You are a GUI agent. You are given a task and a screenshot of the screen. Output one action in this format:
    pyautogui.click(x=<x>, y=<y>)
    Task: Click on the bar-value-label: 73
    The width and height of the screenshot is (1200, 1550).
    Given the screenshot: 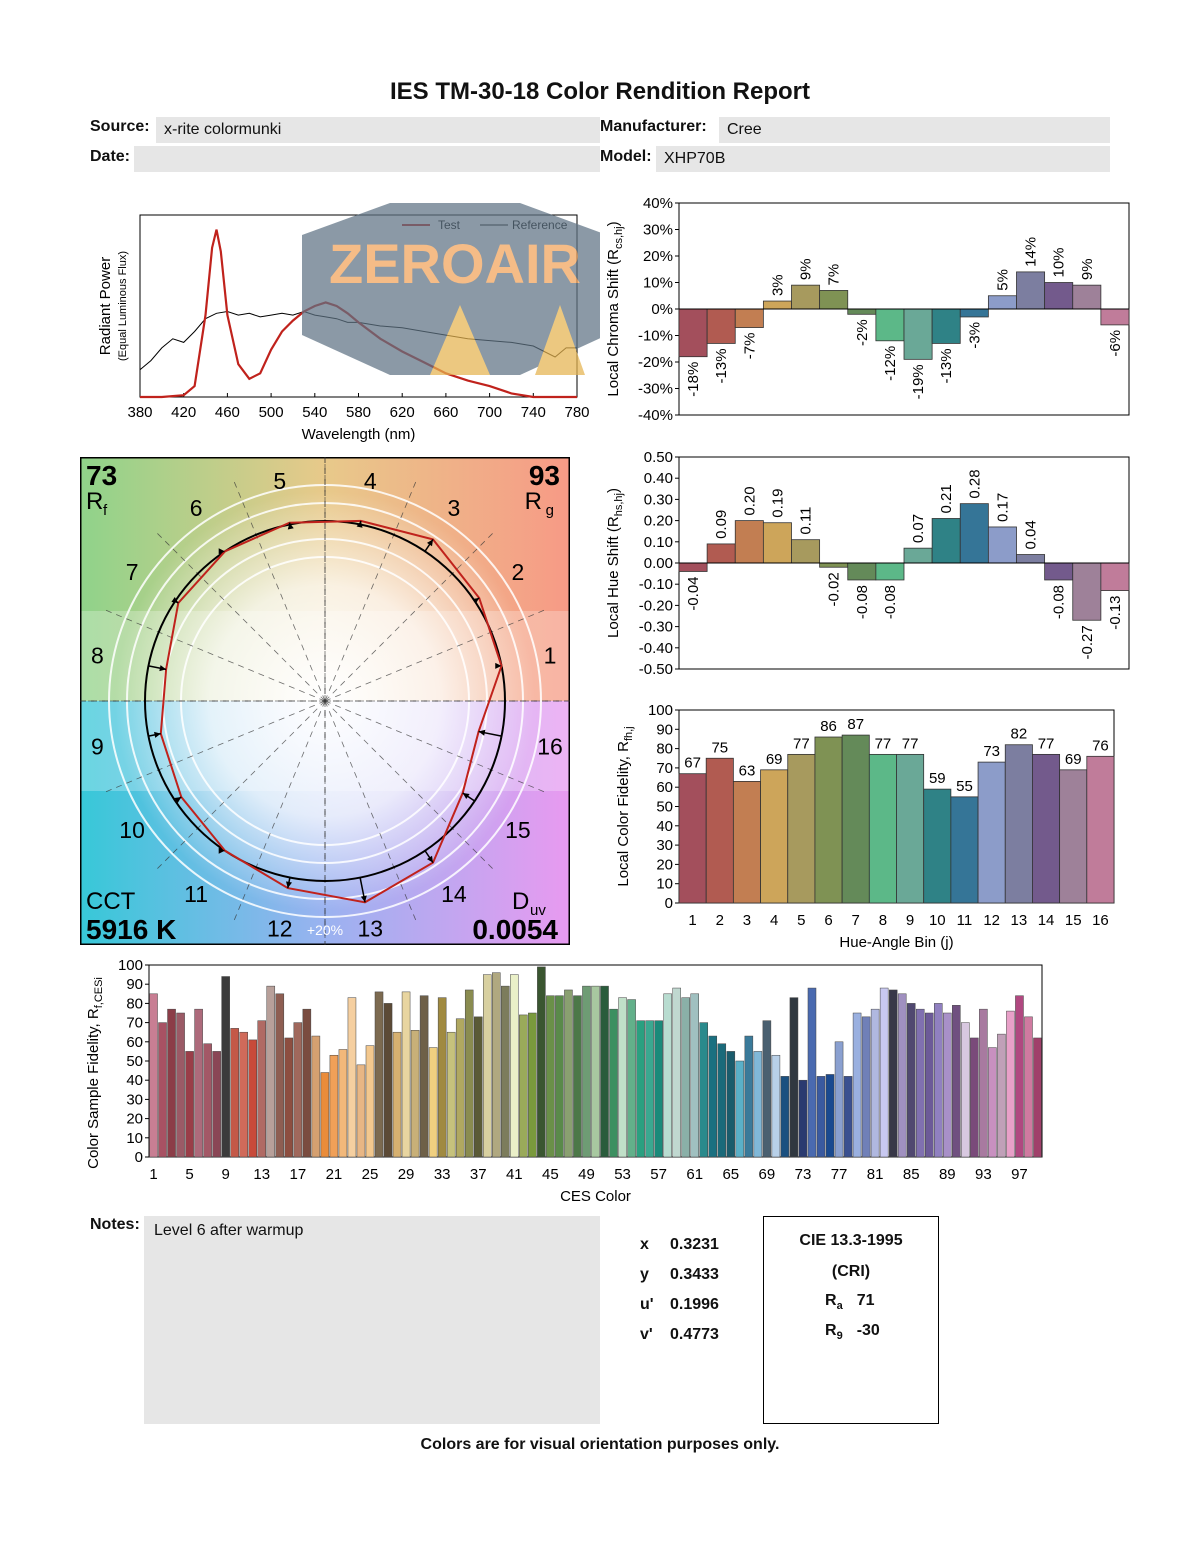 What is the action you would take?
    pyautogui.click(x=991, y=751)
    